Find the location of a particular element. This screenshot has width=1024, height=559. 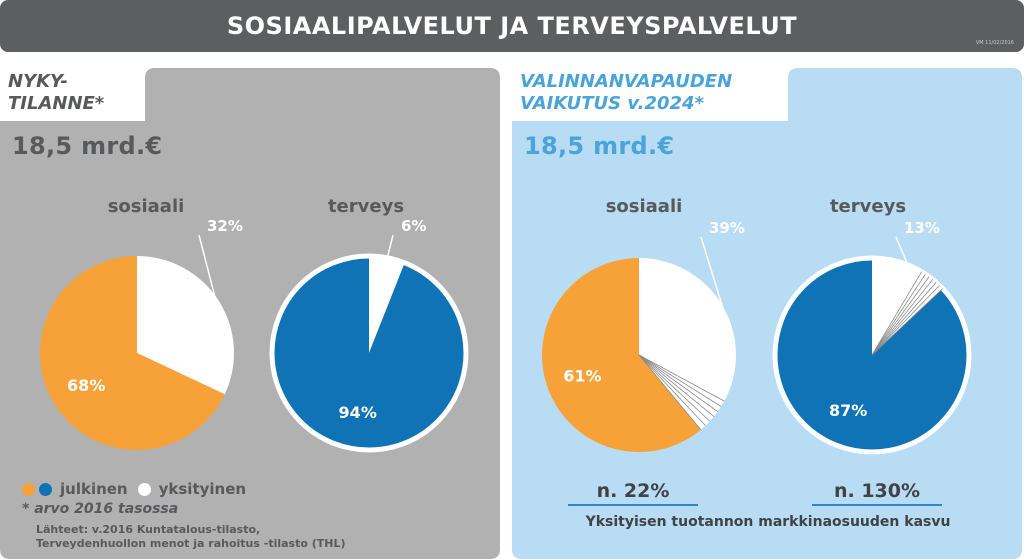

growth-social-underline is located at coordinates (633, 505).